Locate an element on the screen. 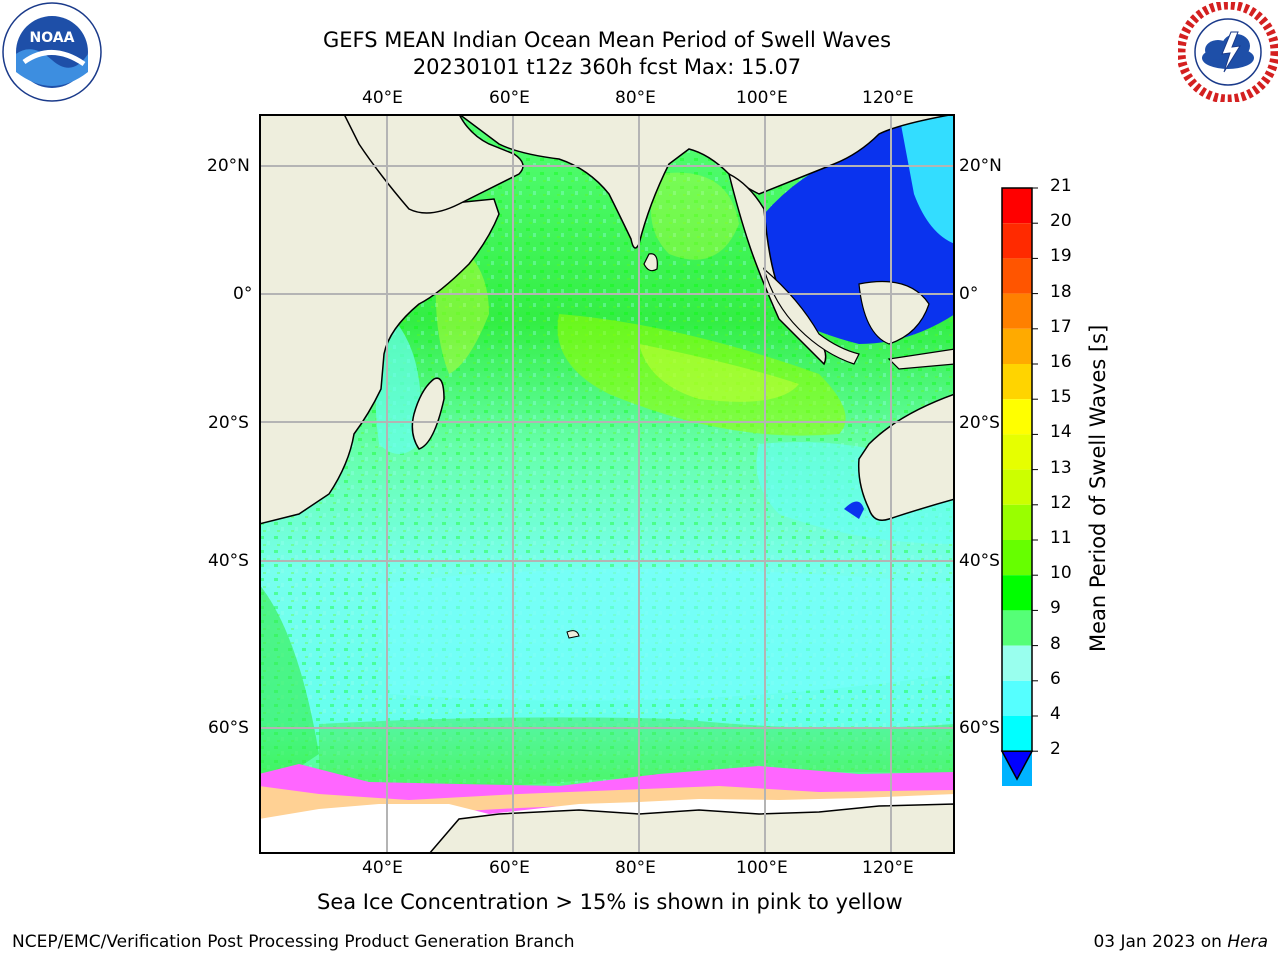 This screenshot has height=960, width=1280. lat-label-left-0: 0° is located at coordinates (243, 294).